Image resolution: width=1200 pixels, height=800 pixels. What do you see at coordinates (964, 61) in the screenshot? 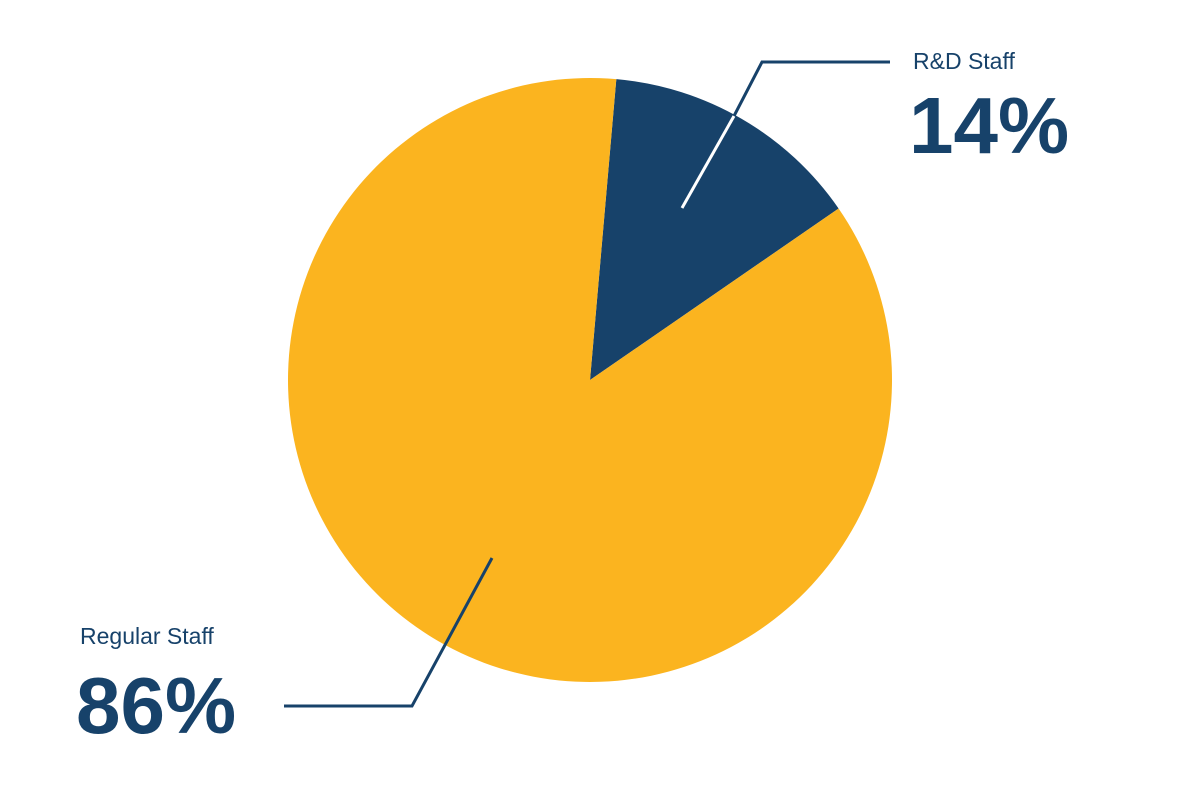
I see `slice-label: R&D Staff` at bounding box center [964, 61].